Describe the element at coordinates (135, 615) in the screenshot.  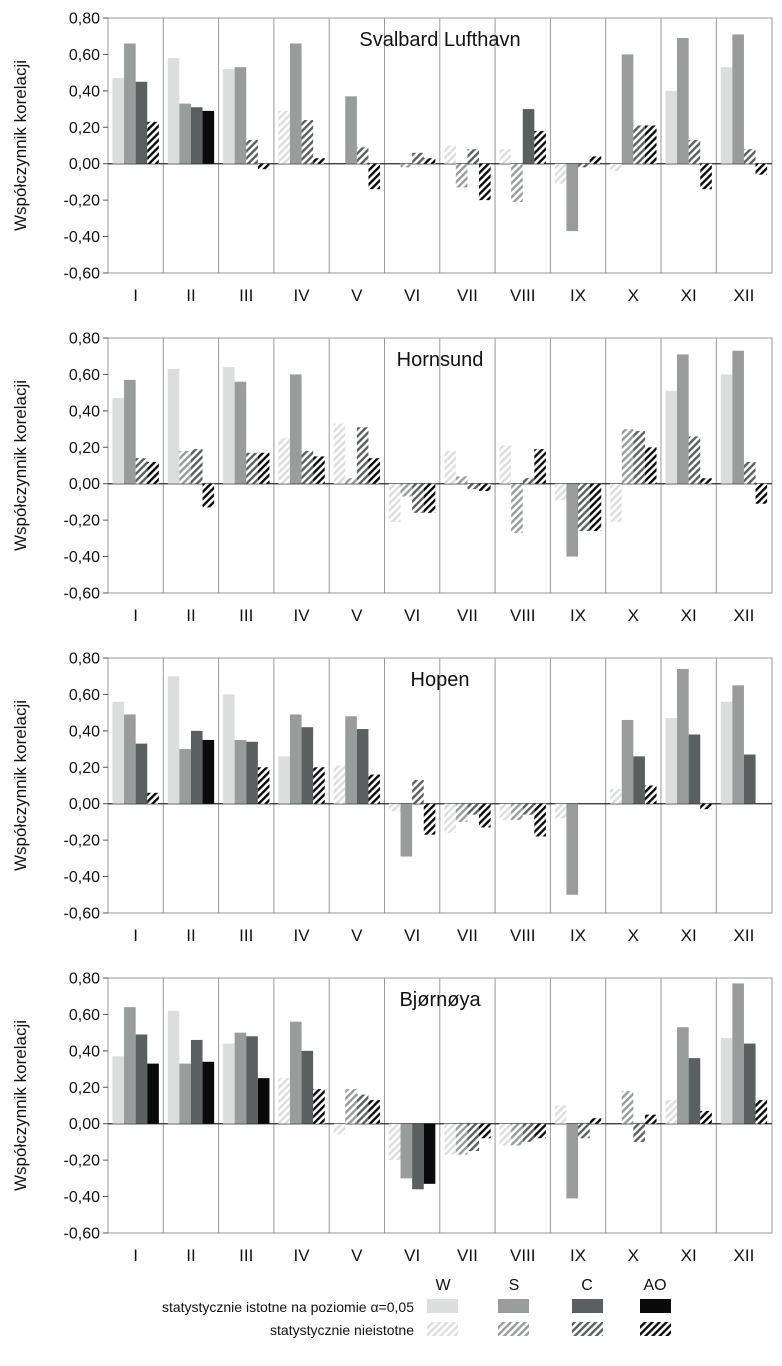
I see `x-tick-label: I` at that location.